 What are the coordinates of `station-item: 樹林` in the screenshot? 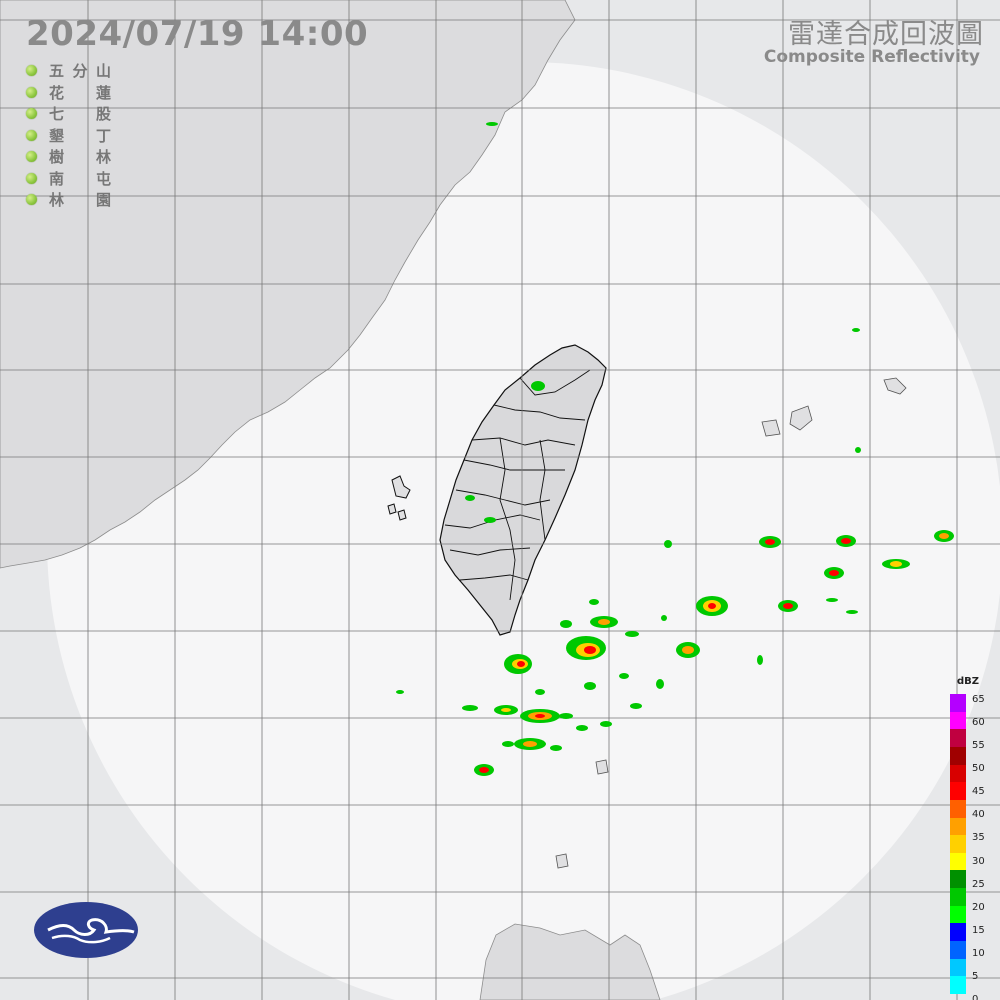 It's located at (68, 157).